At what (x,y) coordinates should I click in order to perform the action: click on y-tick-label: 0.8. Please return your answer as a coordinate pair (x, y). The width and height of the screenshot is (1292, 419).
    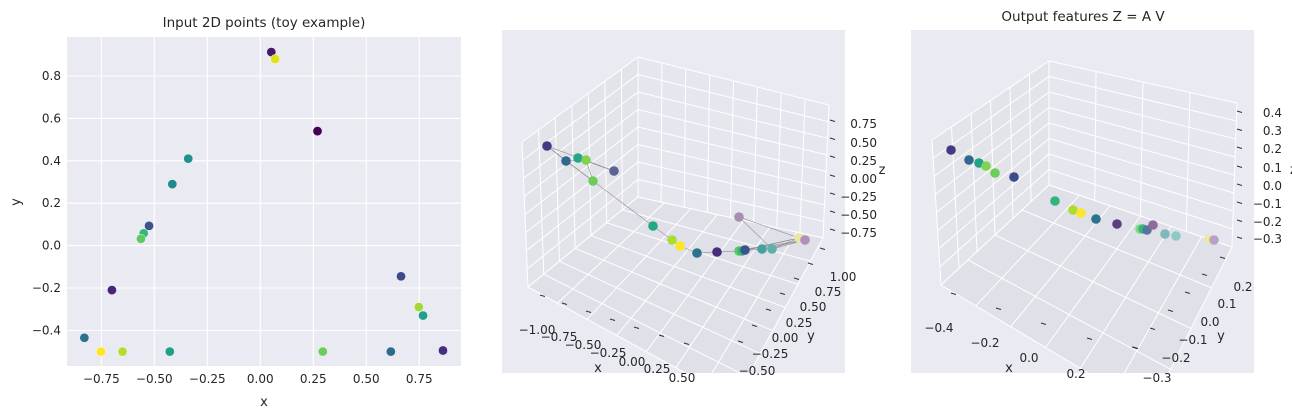
    Looking at the image, I should click on (51, 76).